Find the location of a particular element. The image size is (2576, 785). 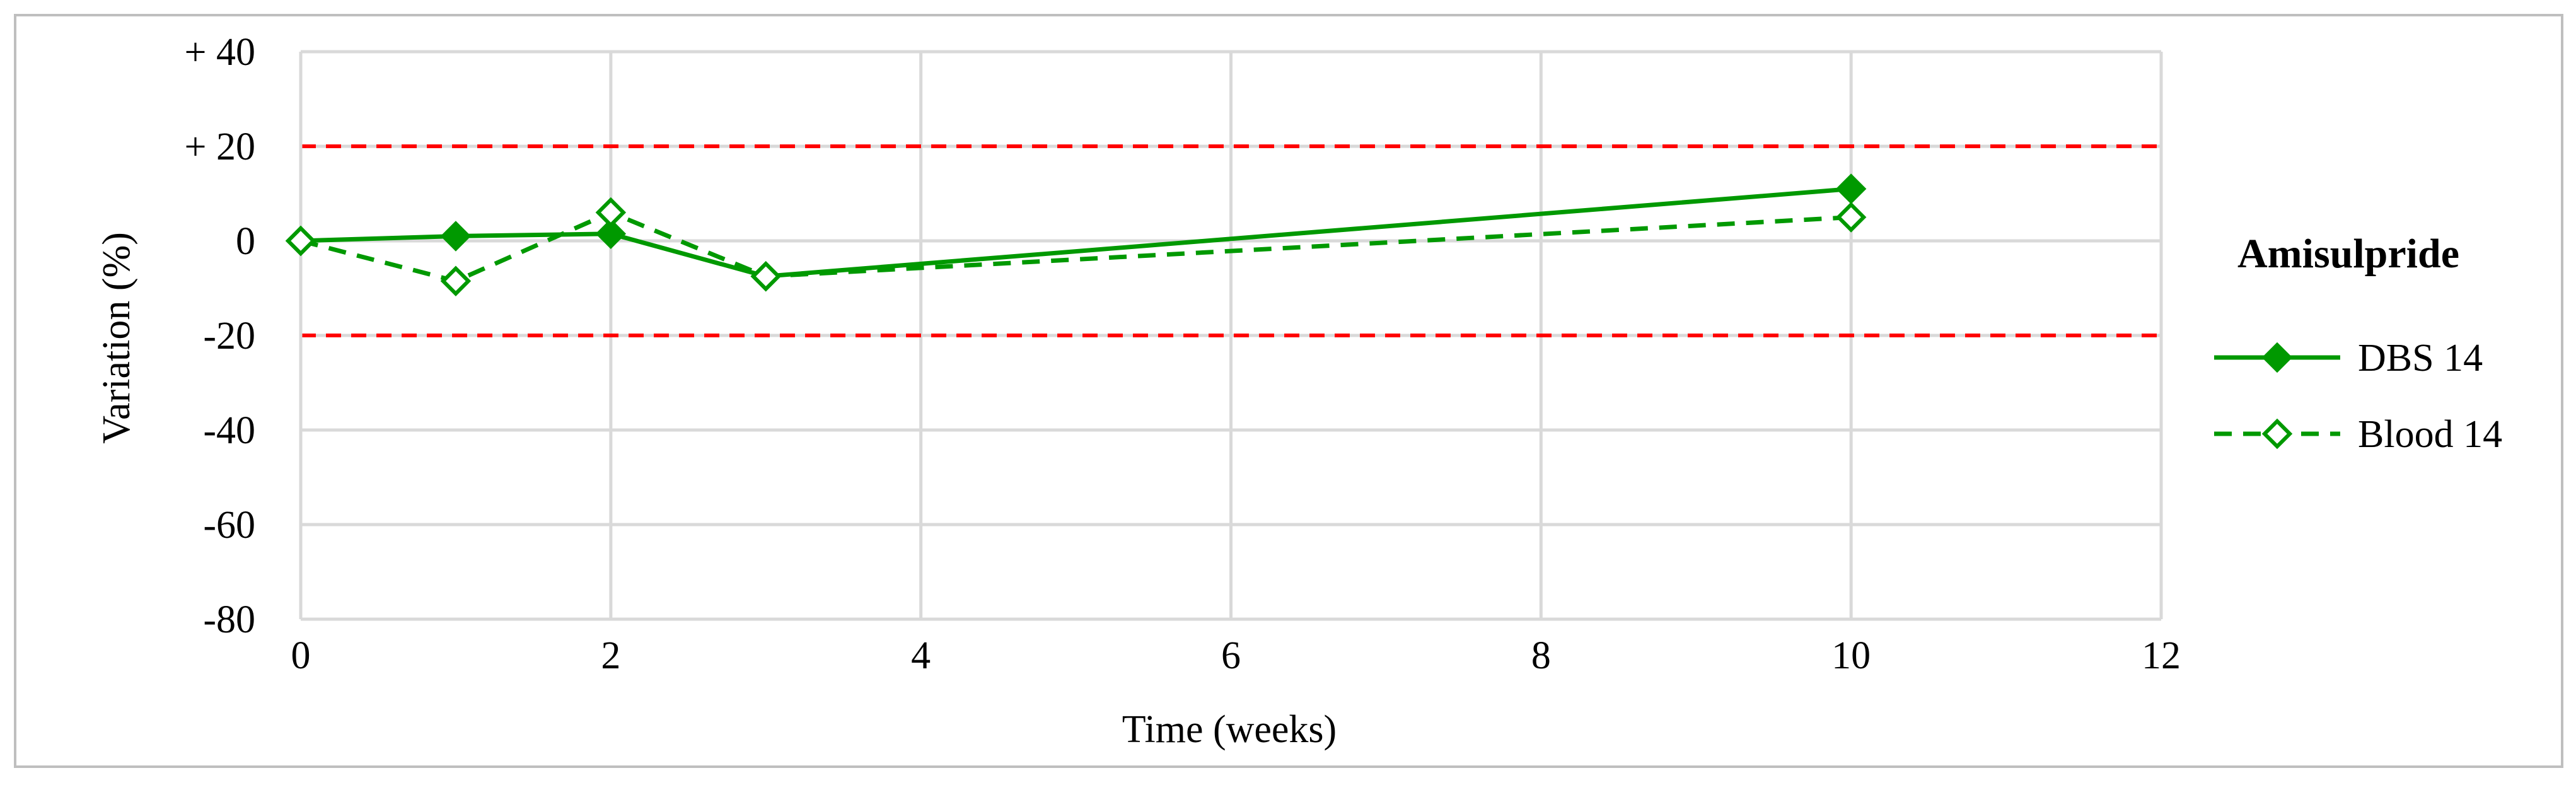

x-tick-label: 4 is located at coordinates (921, 655).